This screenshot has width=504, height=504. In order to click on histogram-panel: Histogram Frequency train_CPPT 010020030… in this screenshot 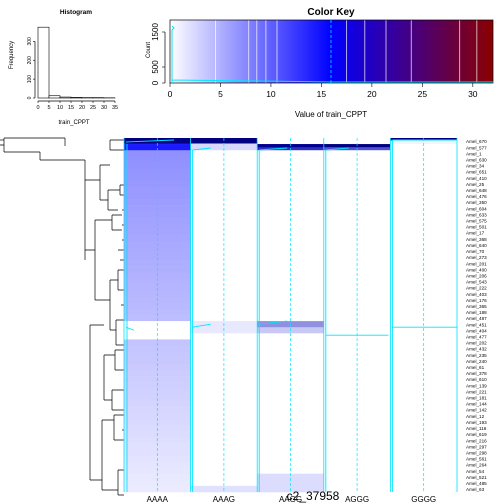, I will do `click(63, 67)`.